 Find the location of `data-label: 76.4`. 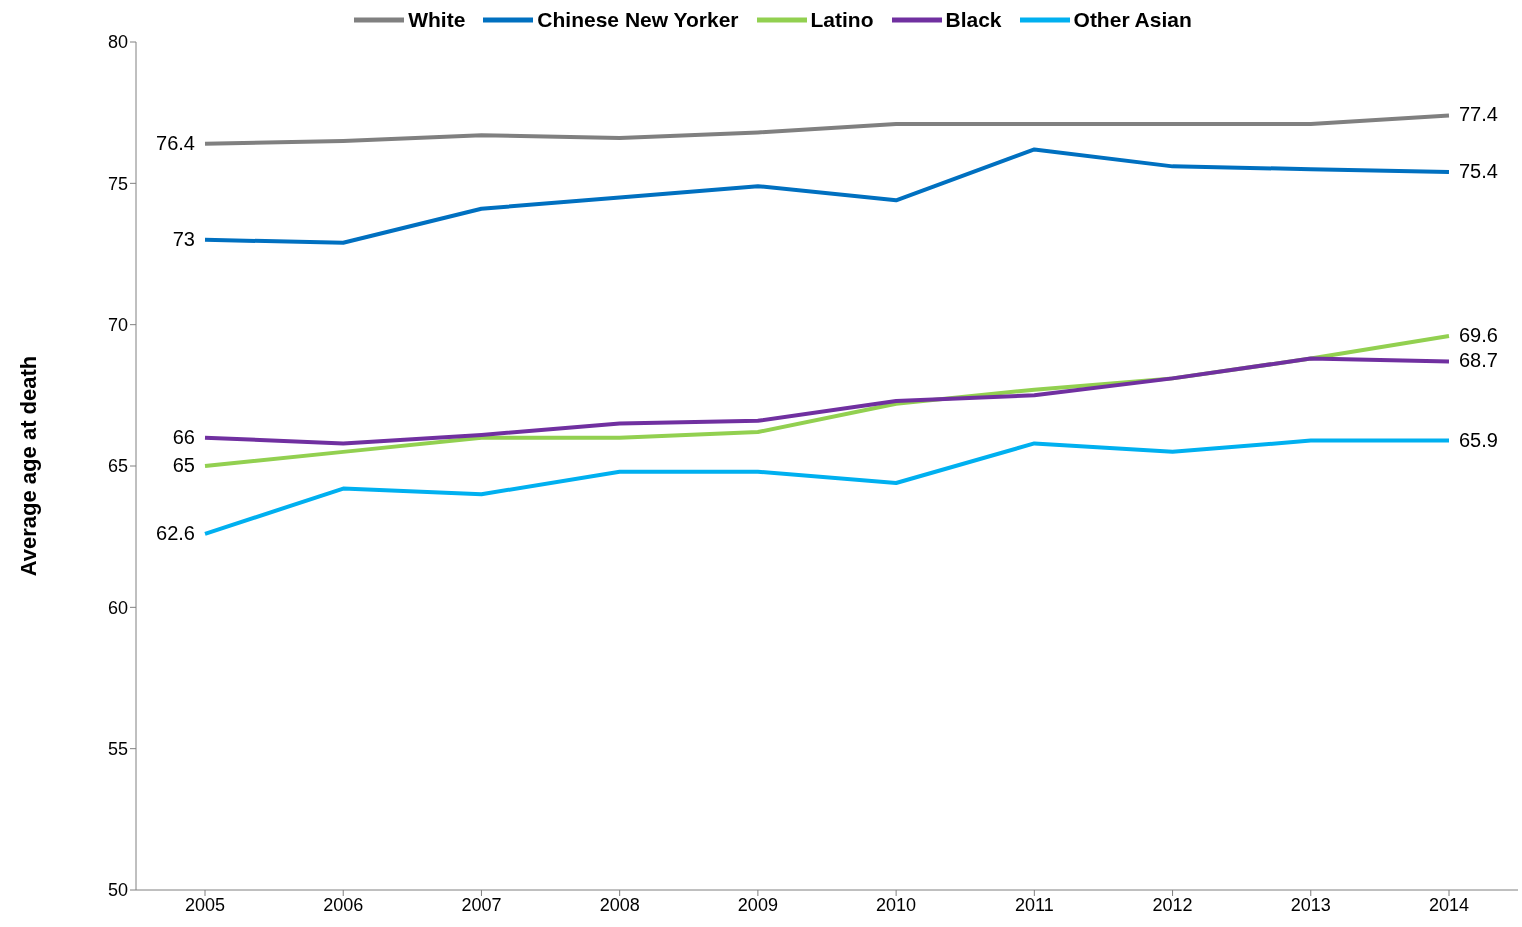

data-label: 76.4 is located at coordinates (175, 142).